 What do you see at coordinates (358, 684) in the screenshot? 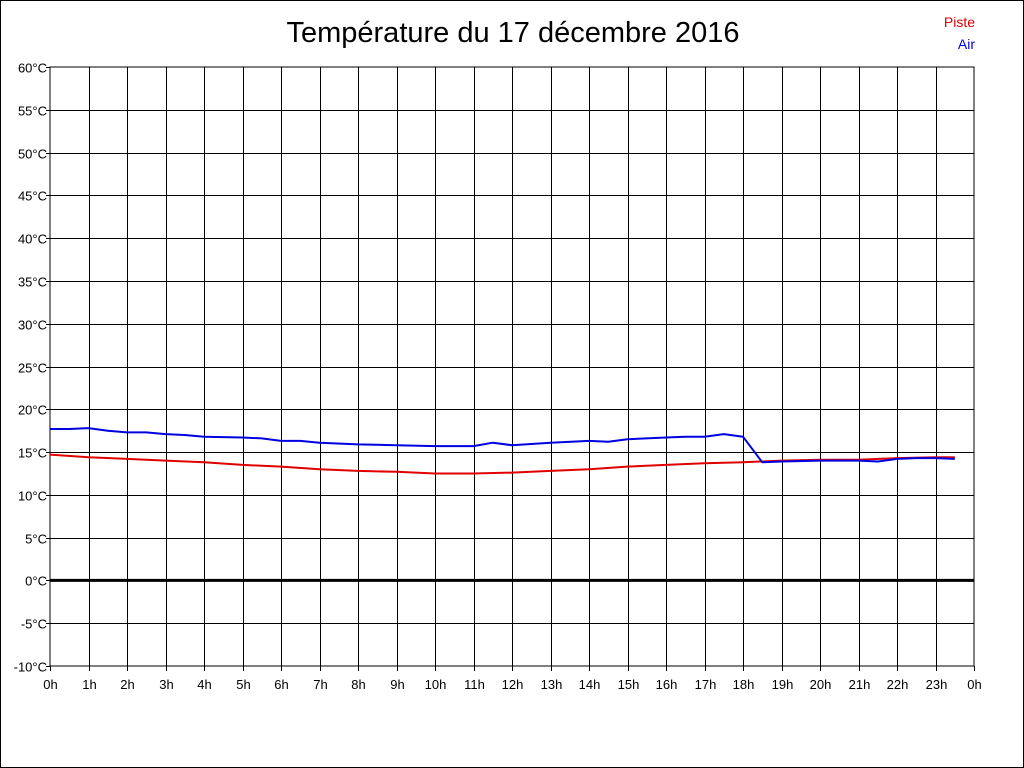
I see `x-tick-label: 8h` at bounding box center [358, 684].